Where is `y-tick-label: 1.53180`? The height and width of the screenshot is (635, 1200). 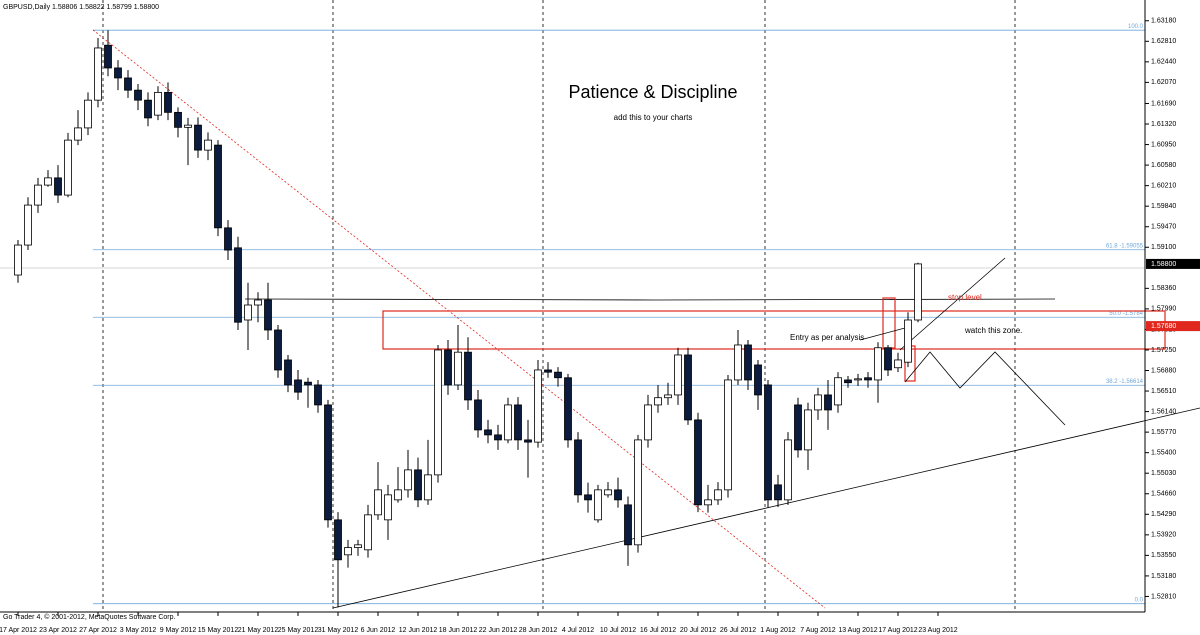 y-tick-label: 1.53180 is located at coordinates (1163, 576).